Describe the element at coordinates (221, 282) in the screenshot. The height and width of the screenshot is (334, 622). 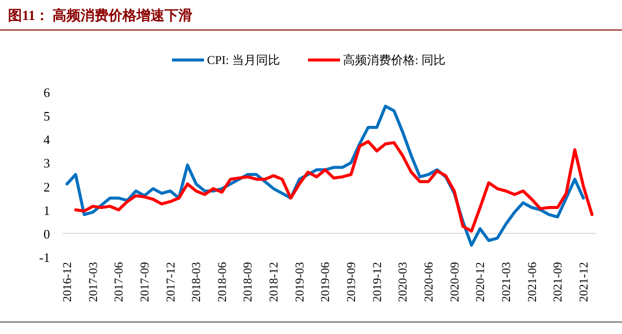
I see `x-tick-label: 2018-06` at that location.